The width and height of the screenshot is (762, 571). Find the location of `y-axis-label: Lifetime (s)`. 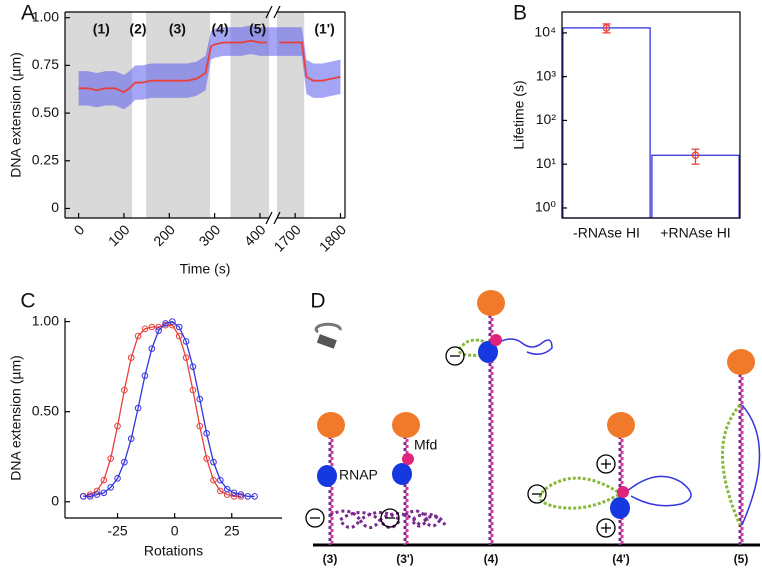

y-axis-label: Lifetime (s) is located at coordinates (519, 114).